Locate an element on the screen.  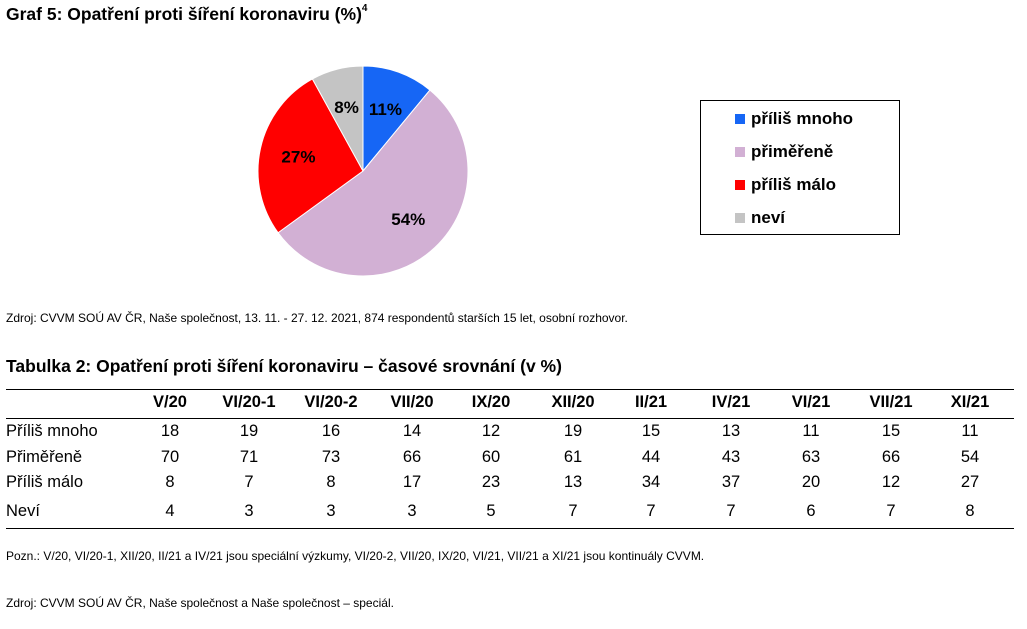
row-label: Příliš málo is located at coordinates (45, 482).